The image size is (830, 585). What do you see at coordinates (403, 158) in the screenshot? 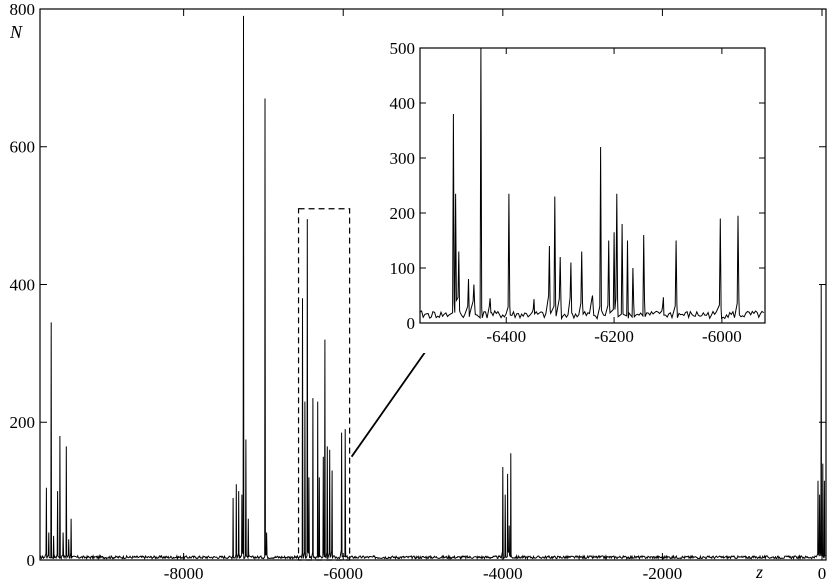
I see `inset-y-tick-label: 300` at bounding box center [403, 158].